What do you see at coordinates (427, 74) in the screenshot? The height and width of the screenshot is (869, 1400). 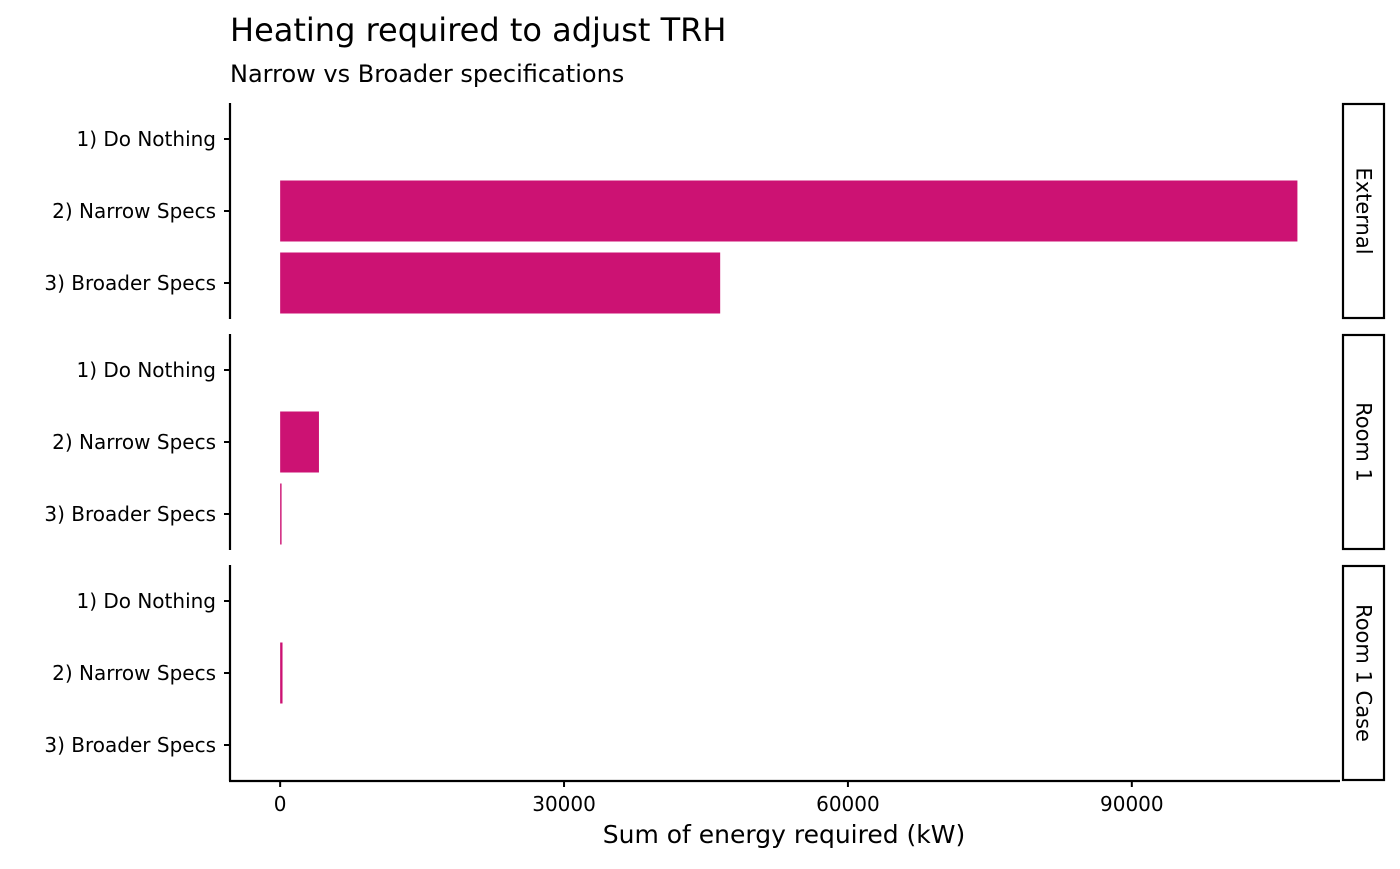 I see `chart-subtitle: Narrow vs Broader specifications` at bounding box center [427, 74].